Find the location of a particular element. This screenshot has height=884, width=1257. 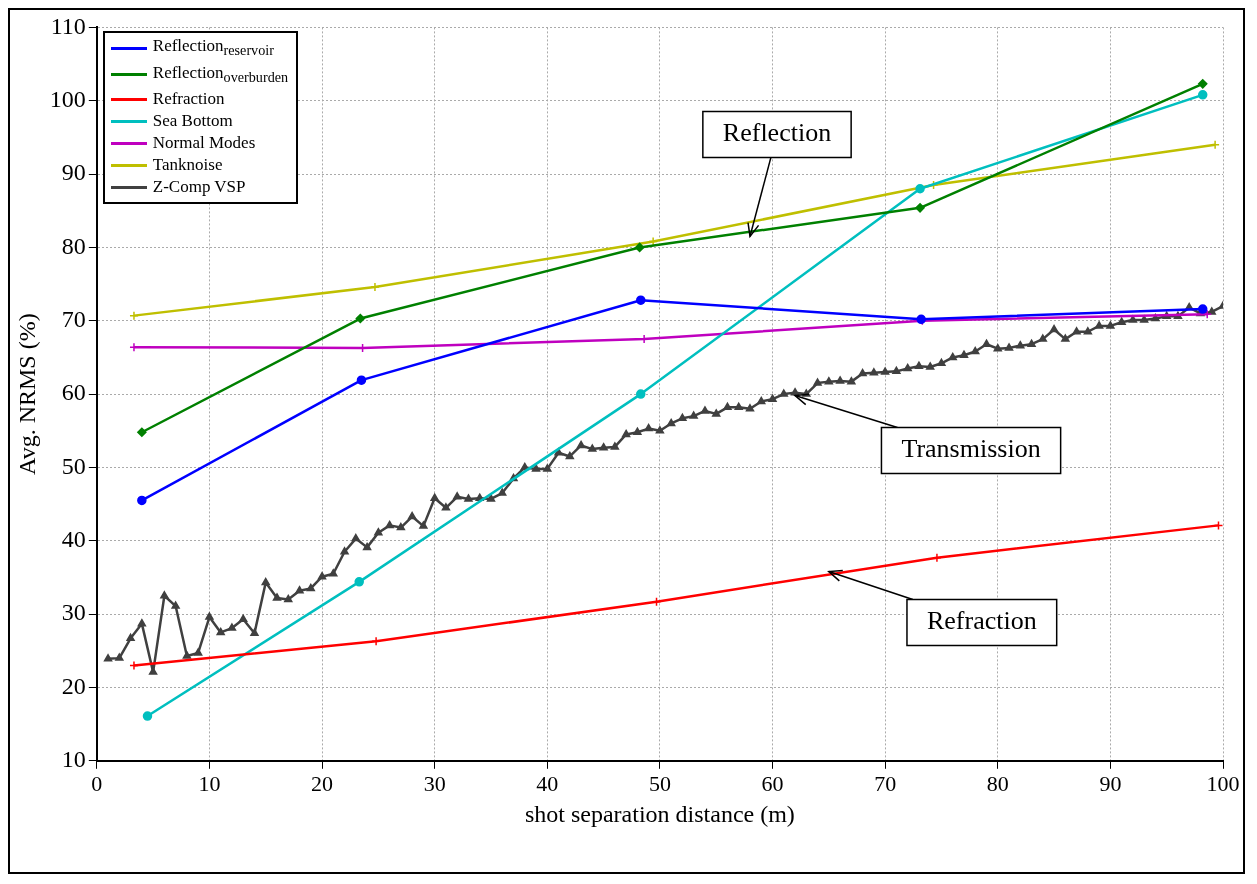

y-tick-label: 20 is located at coordinates (73, 685).